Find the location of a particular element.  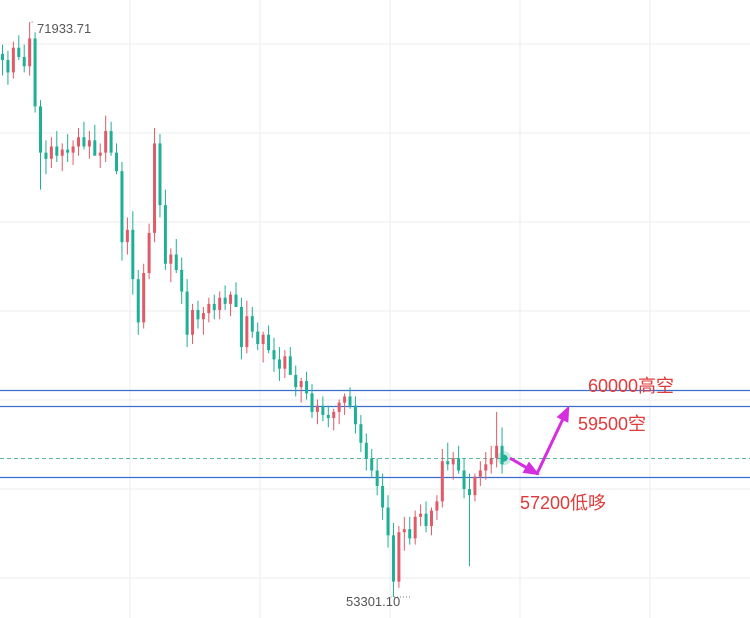

arrow-head-down is located at coordinates (531, 468).